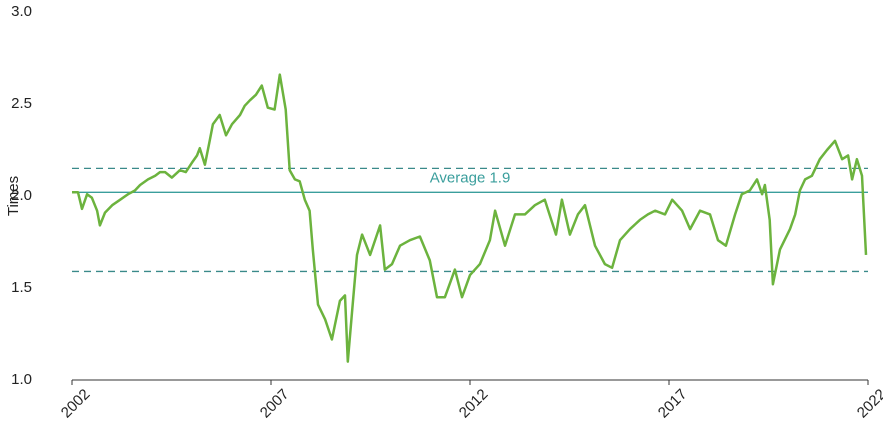  I want to click on y-axis-label: Times, so click(13, 196).